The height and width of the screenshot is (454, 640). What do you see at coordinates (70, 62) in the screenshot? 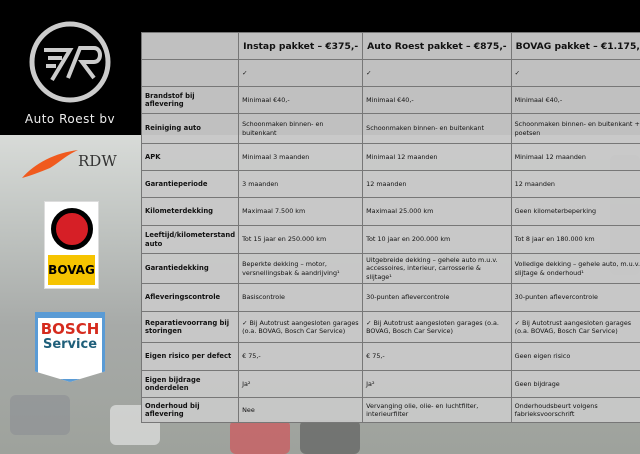
I see `auto-roest-logo` at bounding box center [70, 62].